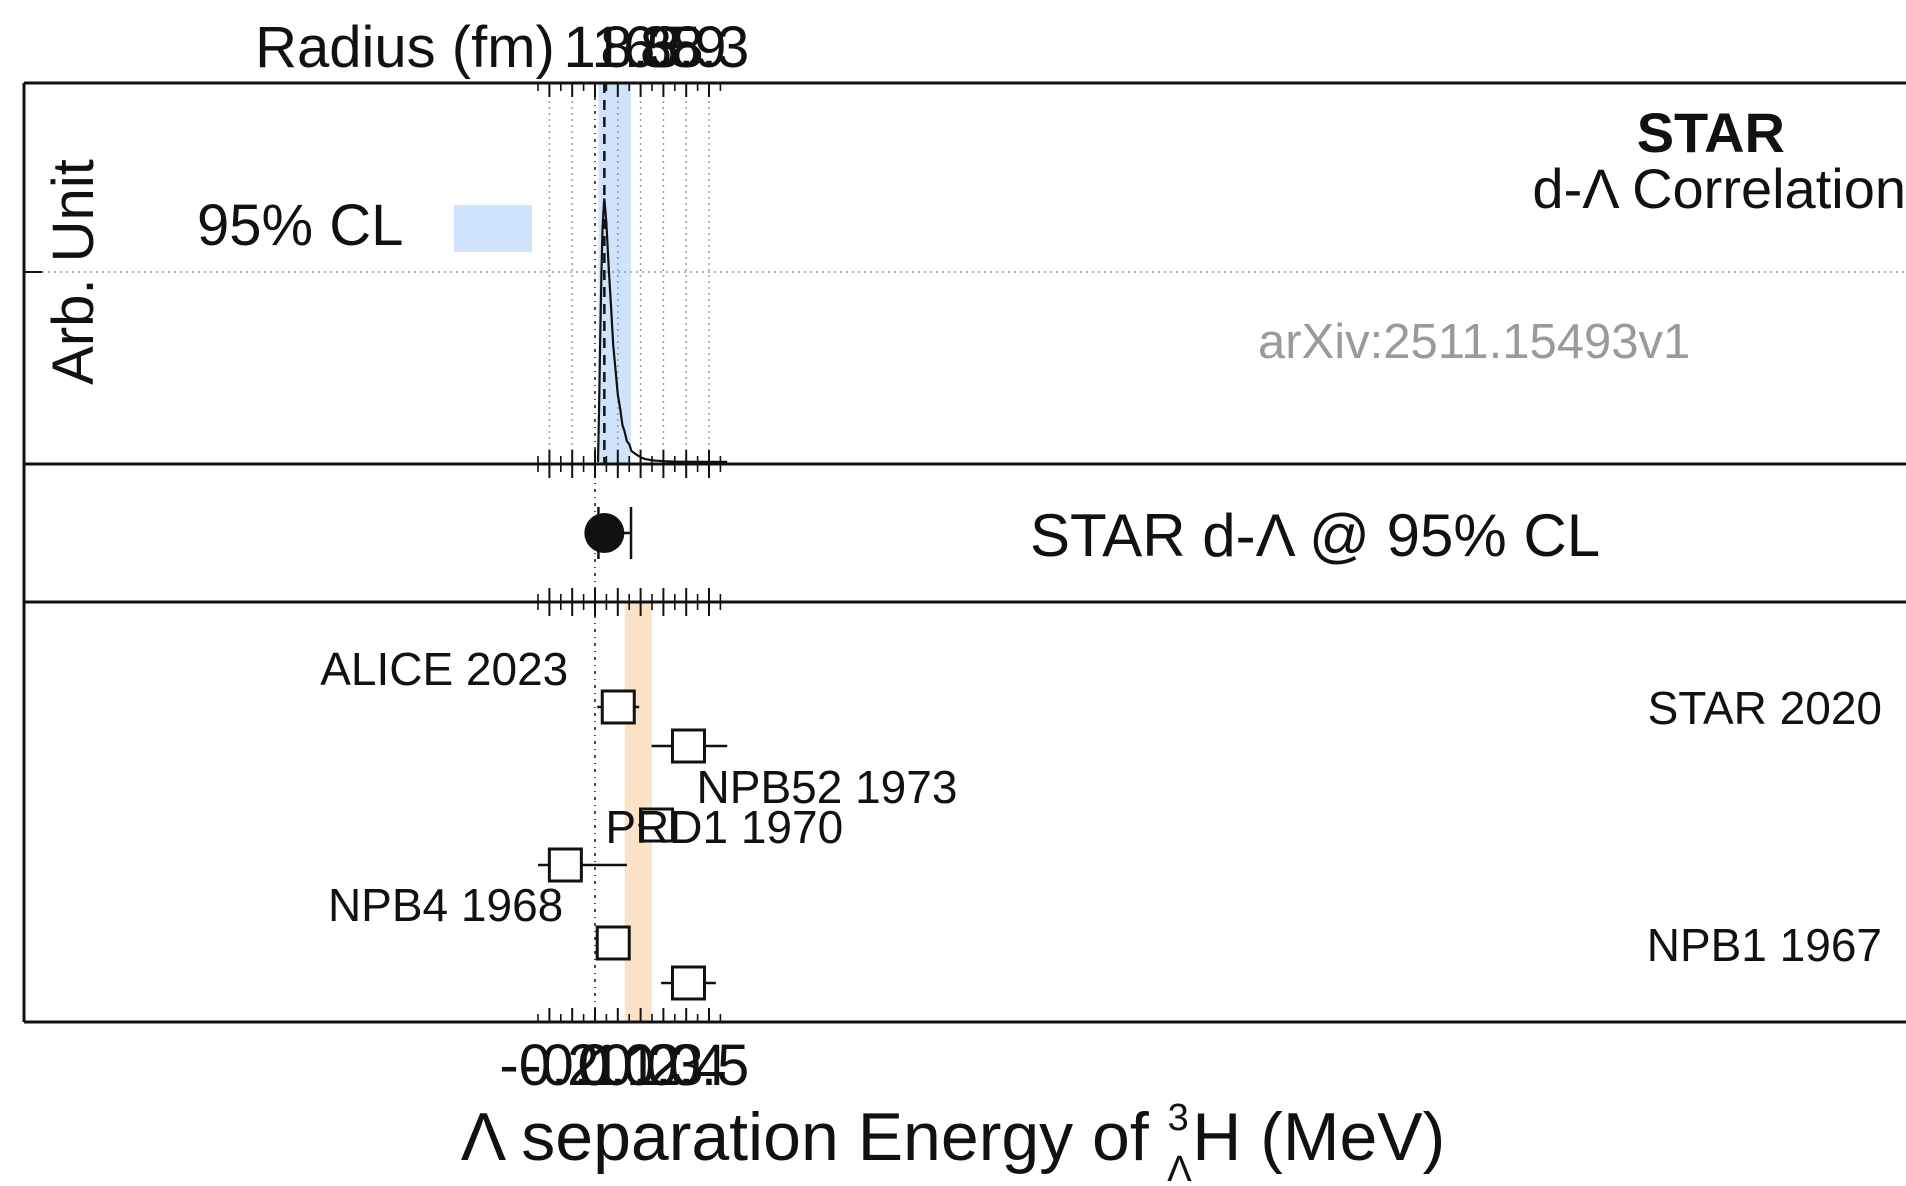 This screenshot has height=1186, width=1906. I want to click on star-result-label: STAR d-Λ @ 95% CL, so click(1315, 535).